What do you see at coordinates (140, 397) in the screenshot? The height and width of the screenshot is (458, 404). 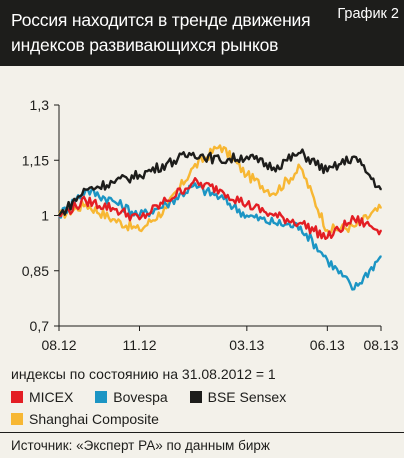 I see `legend-label-bovespa: Bovespa` at bounding box center [140, 397].